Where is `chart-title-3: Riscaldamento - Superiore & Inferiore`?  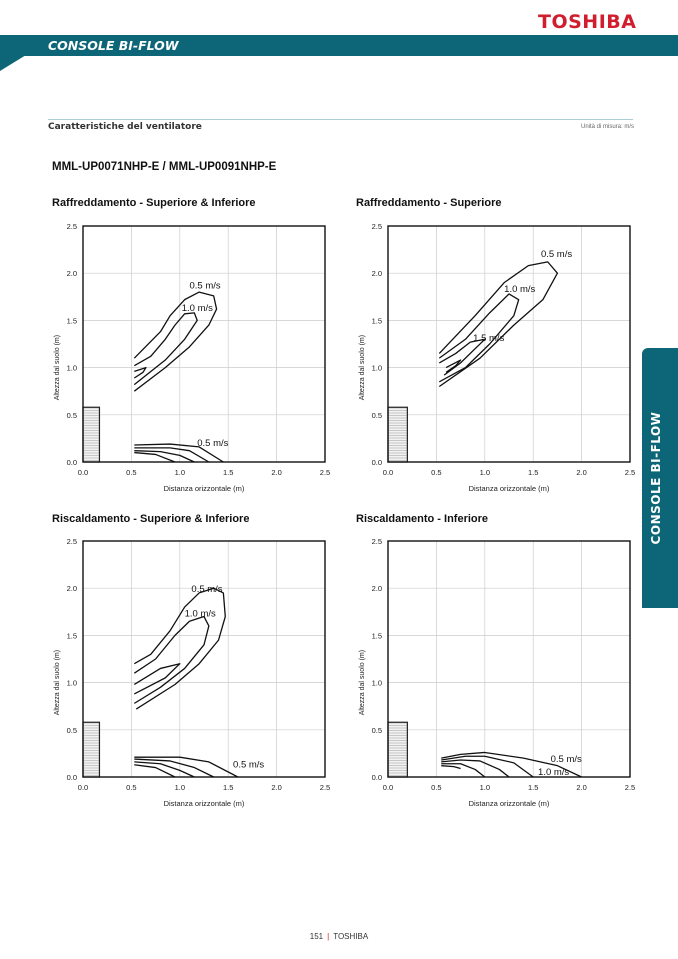
chart-title-3: Riscaldamento - Superiore & Inferiore is located at coordinates (151, 519).